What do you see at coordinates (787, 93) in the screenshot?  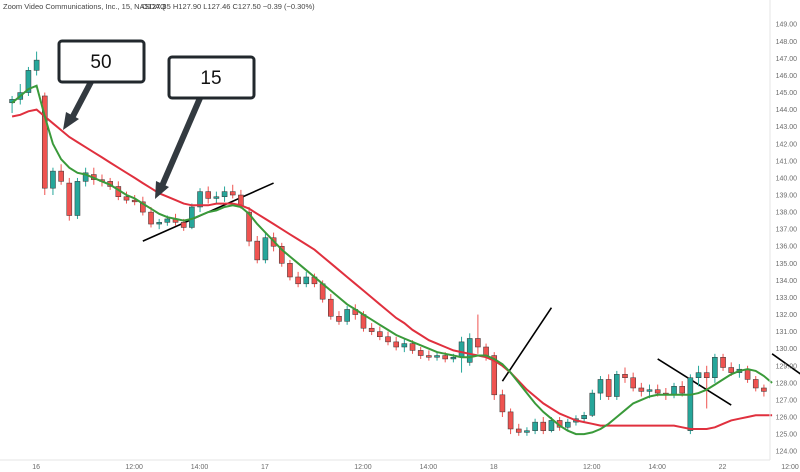 I see `price-tick-label: 145.00` at bounding box center [787, 93].